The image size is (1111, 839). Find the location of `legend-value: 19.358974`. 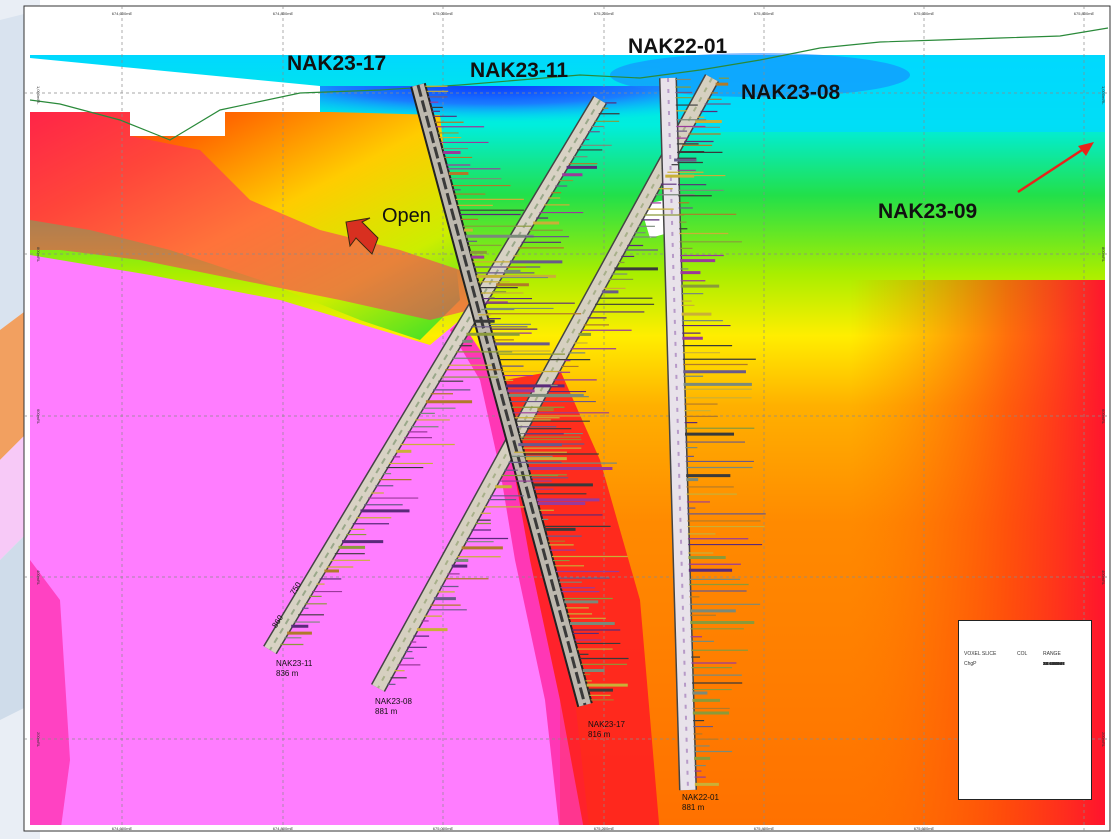

legend-value: 19.358974 is located at coordinates (1054, 663).